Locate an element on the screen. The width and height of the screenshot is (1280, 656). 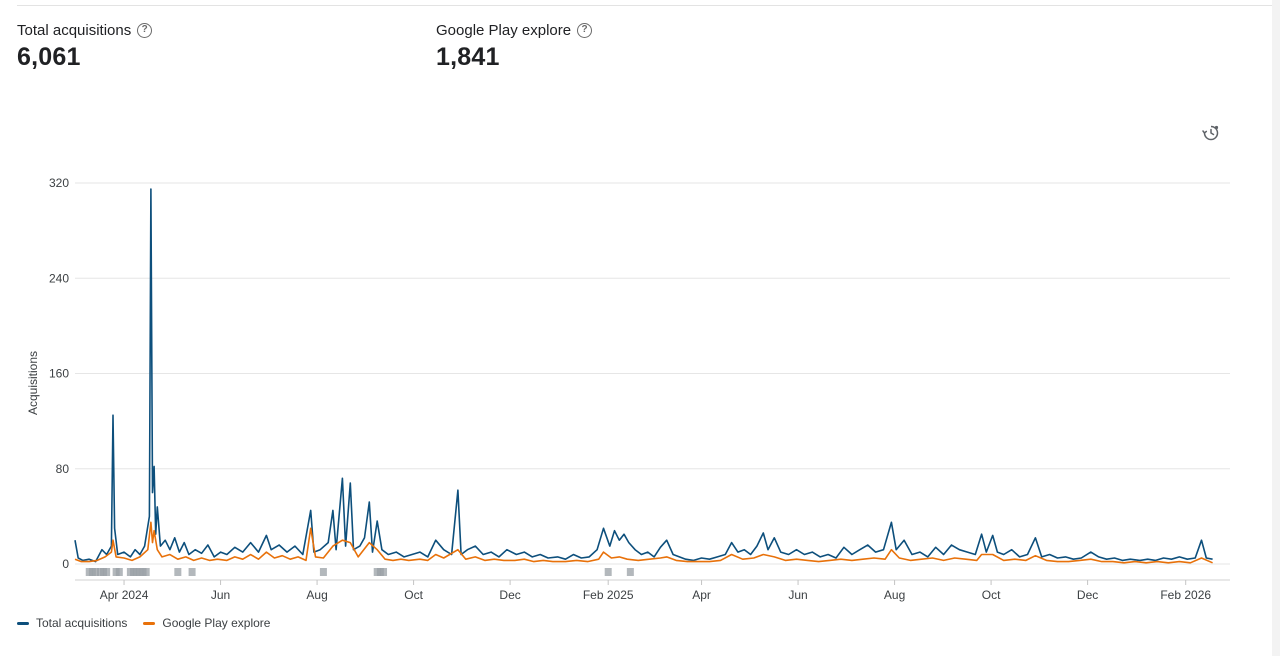
metric-label: Total acquisitions is located at coordinates (74, 30).